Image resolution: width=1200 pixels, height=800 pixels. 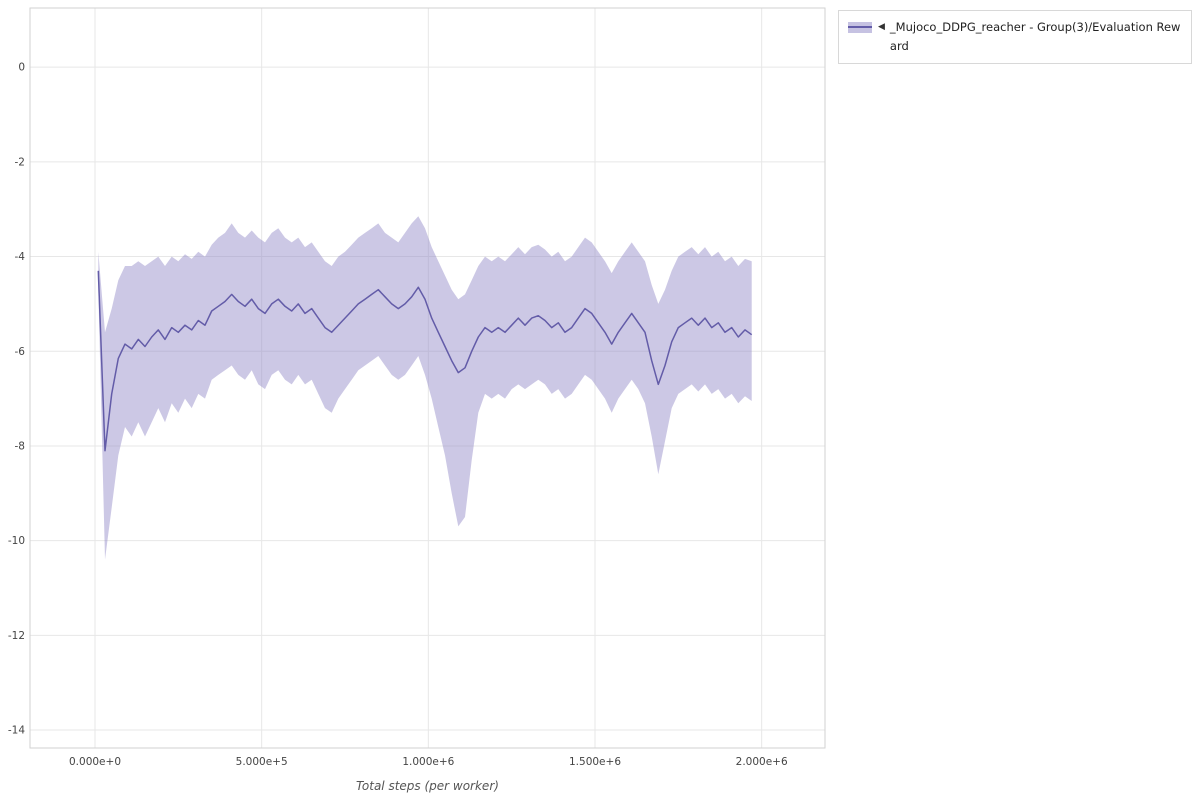 I want to click on svg-text: -14, so click(x=16, y=731).